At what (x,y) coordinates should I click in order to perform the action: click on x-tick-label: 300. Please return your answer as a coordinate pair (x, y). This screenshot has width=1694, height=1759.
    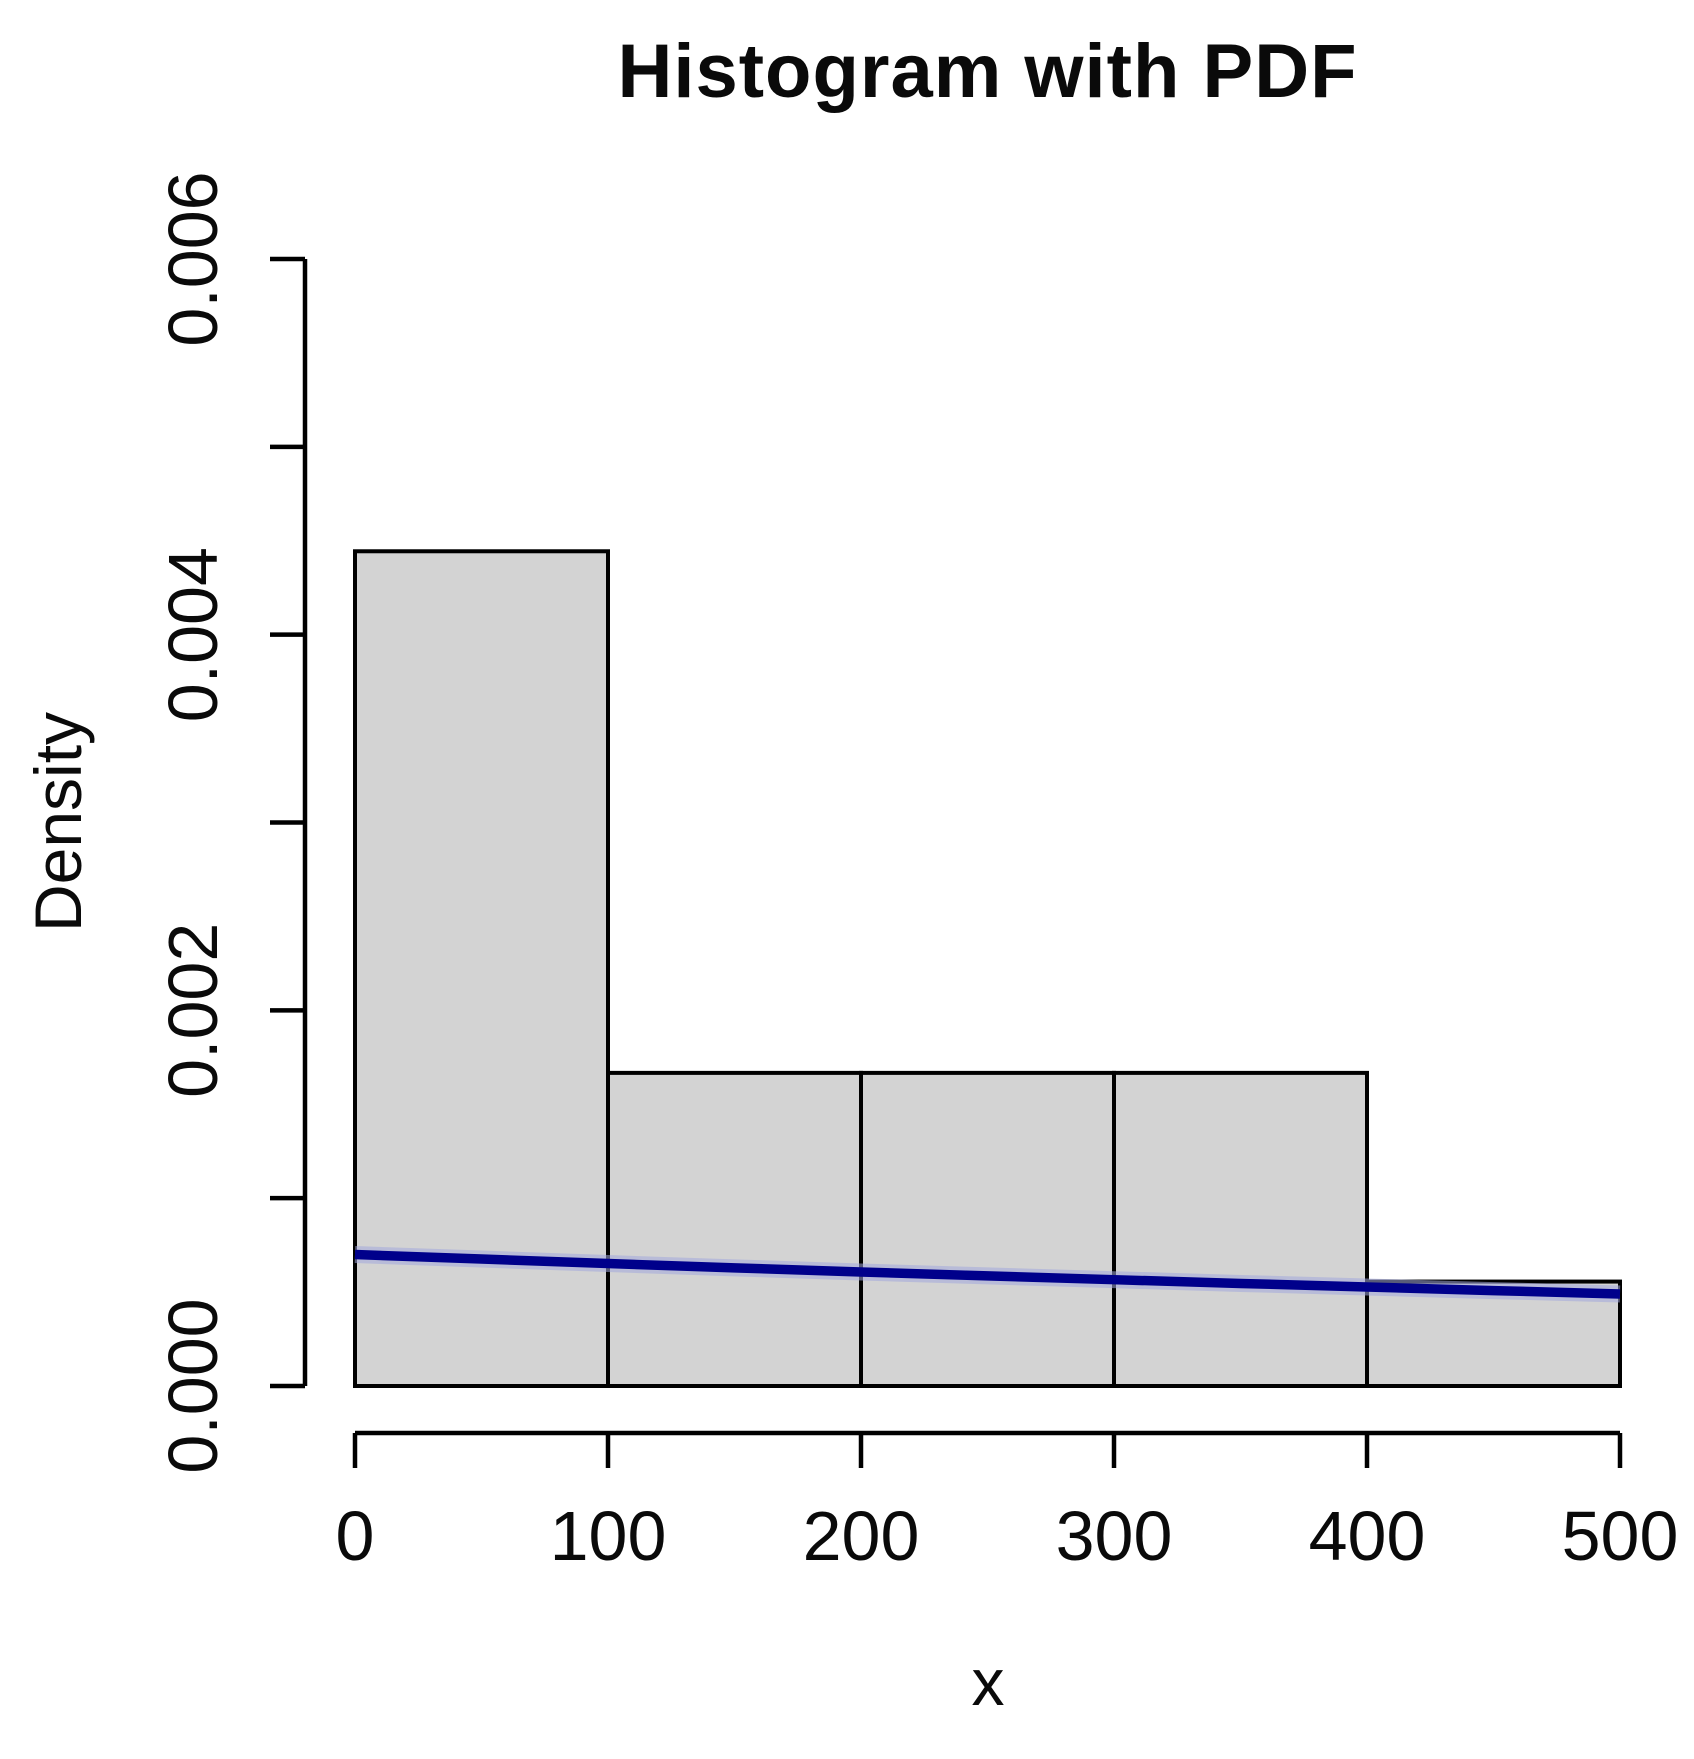
    Looking at the image, I should click on (1114, 1536).